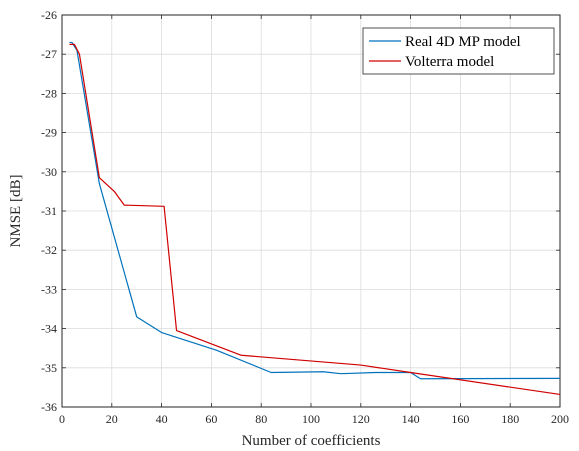 The image size is (579, 451). What do you see at coordinates (49, 133) in the screenshot?
I see `y-tick-label: -29` at bounding box center [49, 133].